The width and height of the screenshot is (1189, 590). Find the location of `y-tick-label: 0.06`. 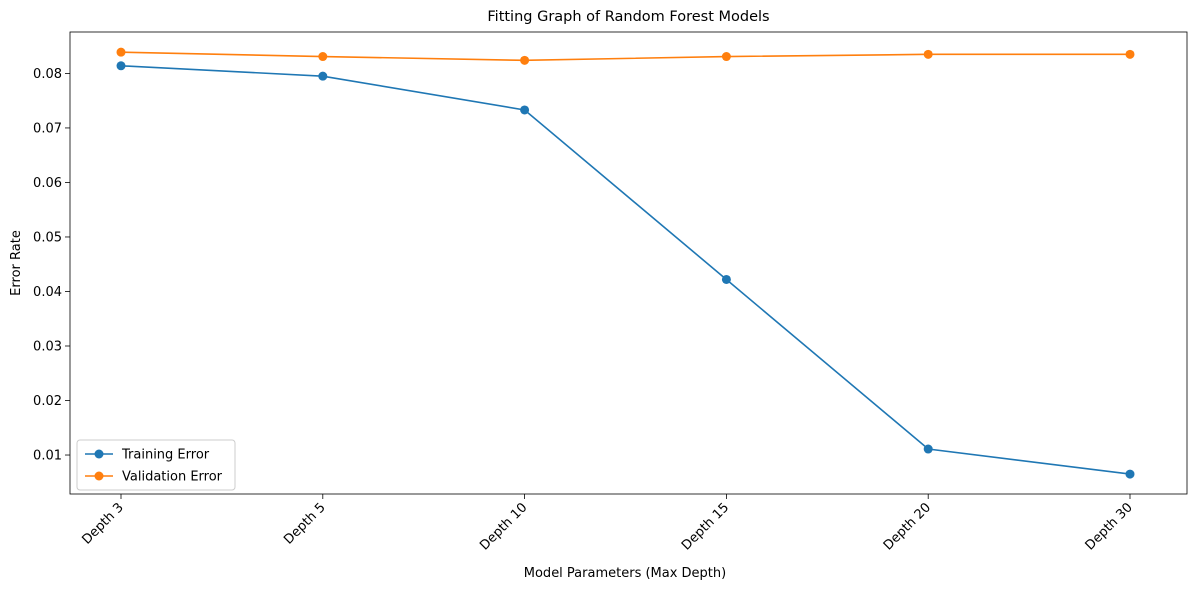

y-tick-label: 0.06 is located at coordinates (47, 183).